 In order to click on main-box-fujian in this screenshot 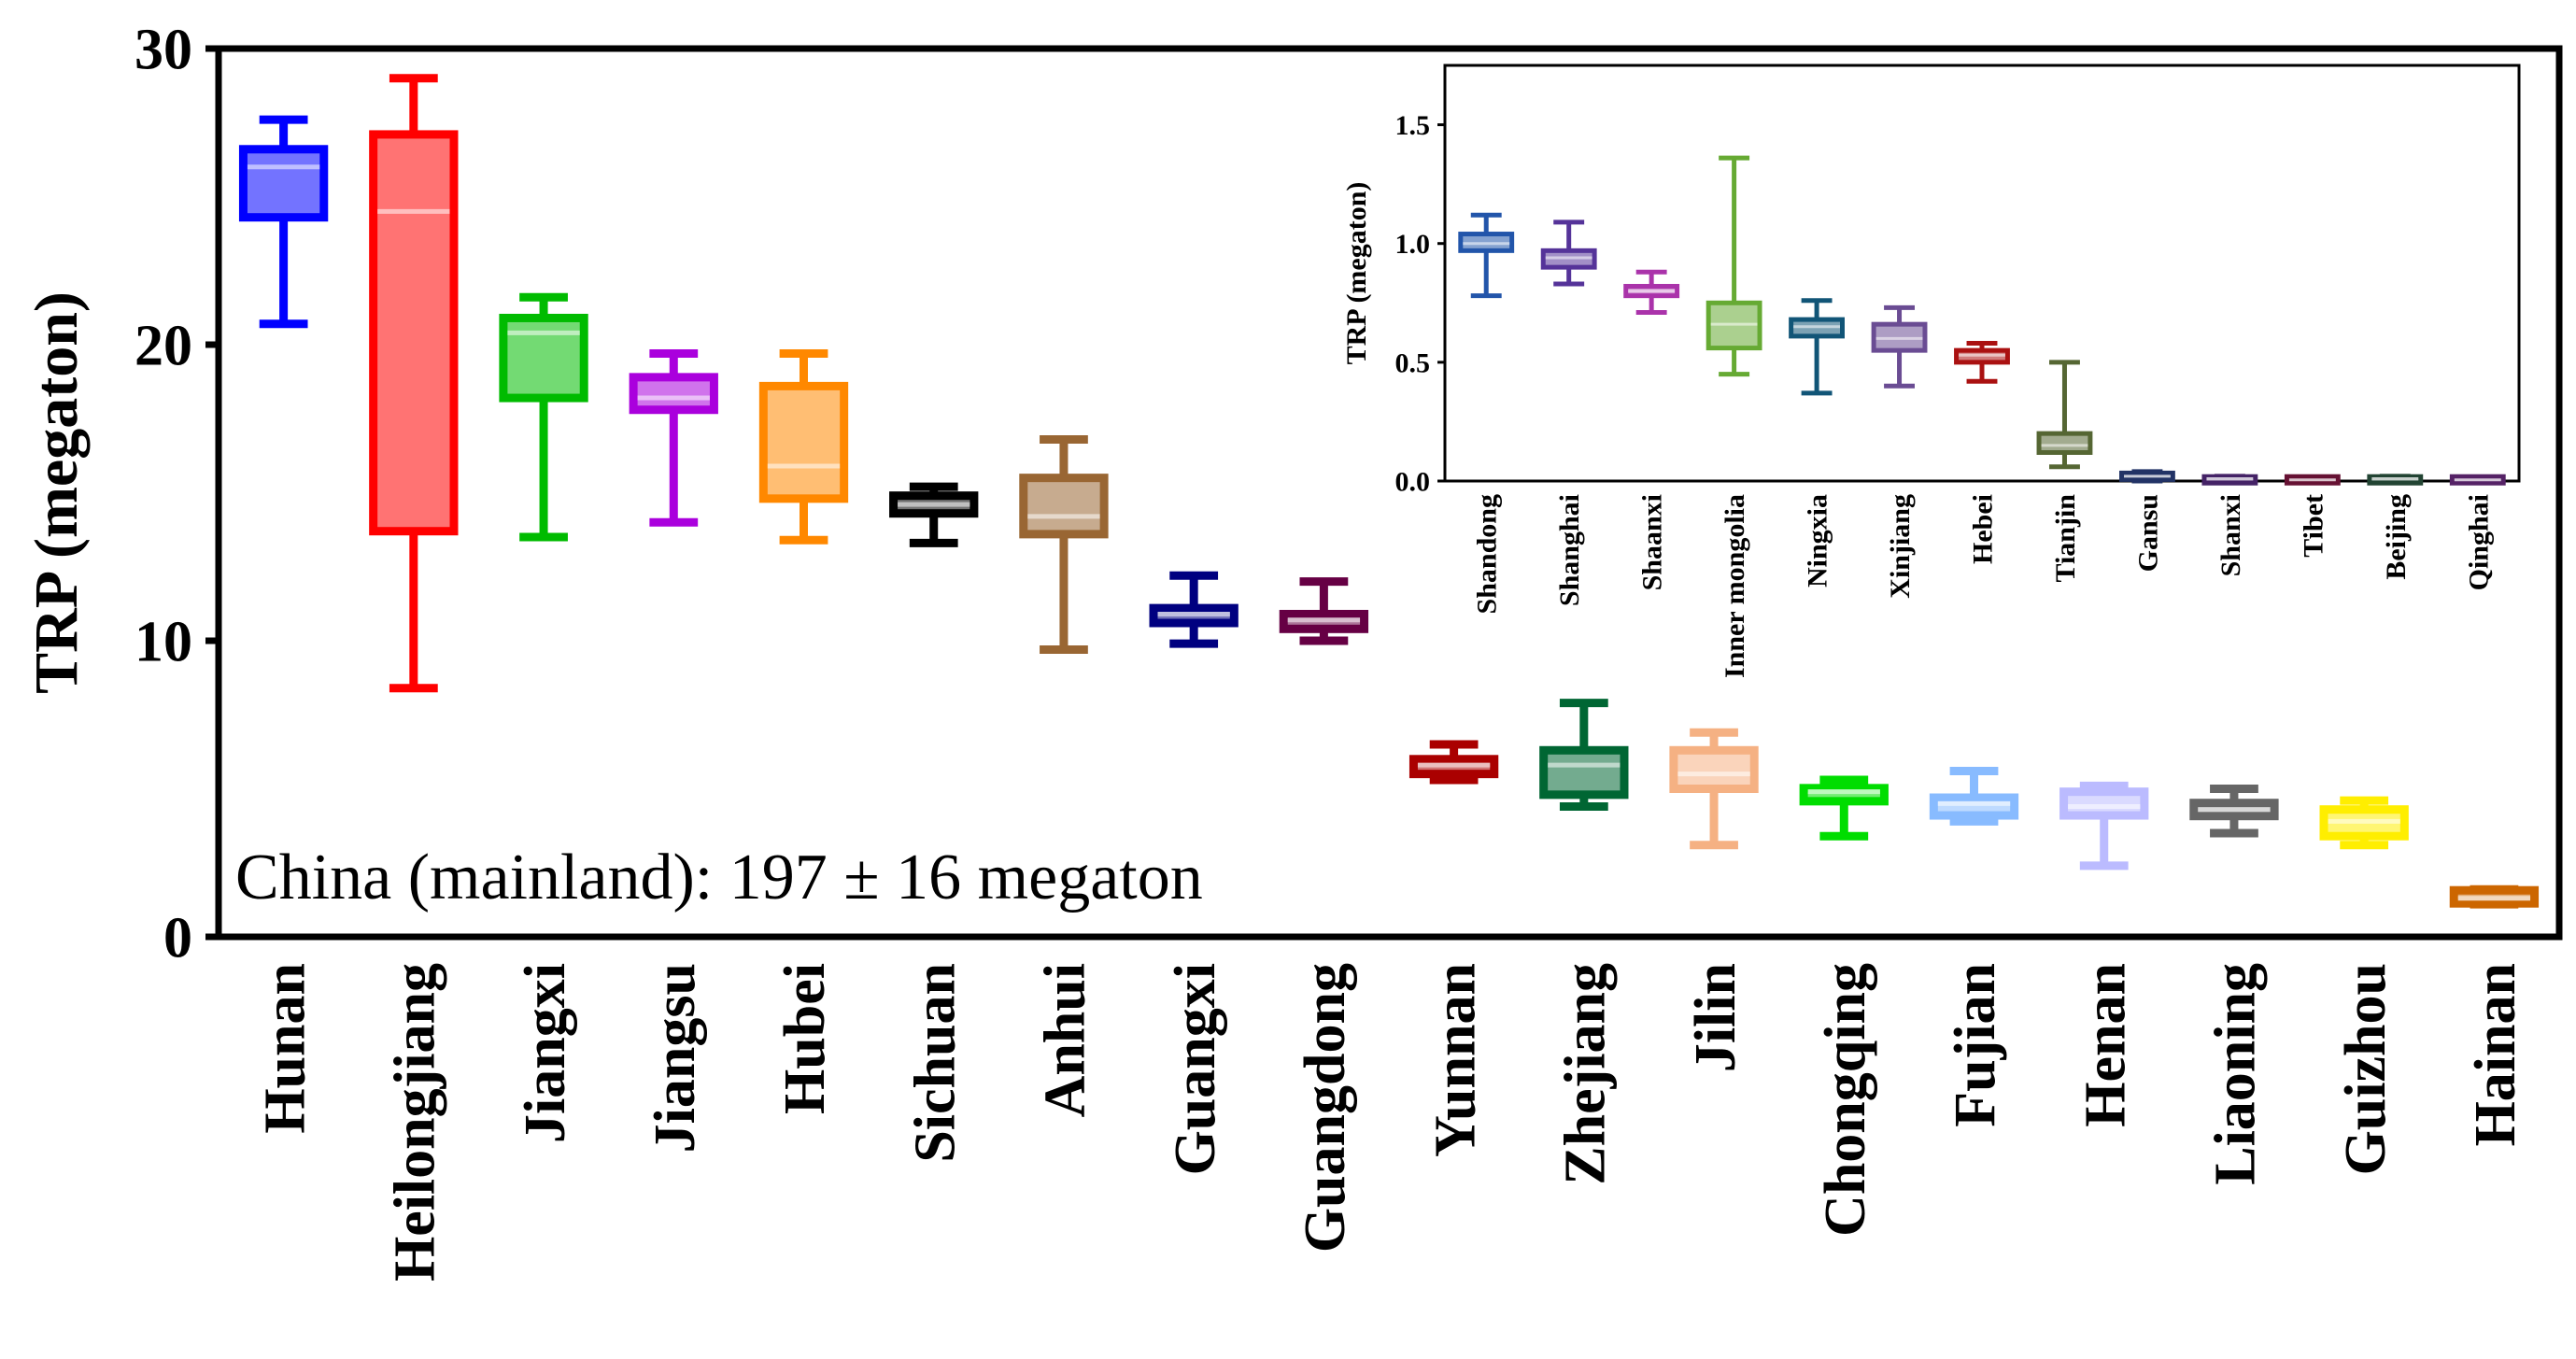, I will do `click(1974, 796)`.